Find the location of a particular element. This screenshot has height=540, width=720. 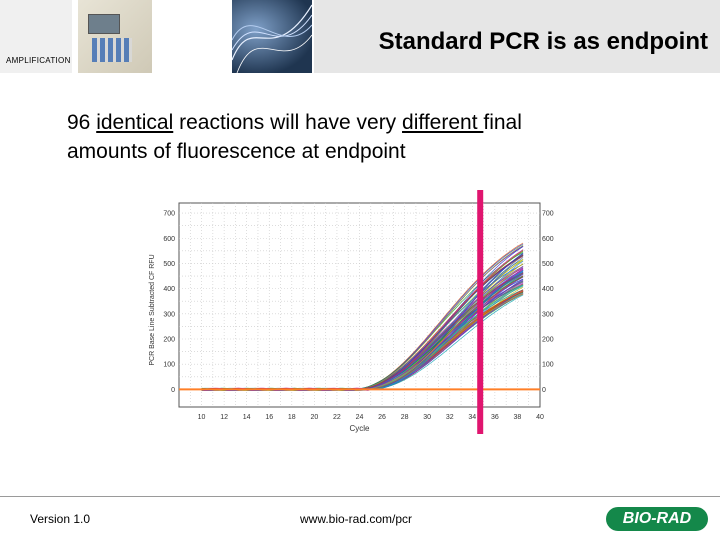

emphasis-different: different is located at coordinates (443, 122).